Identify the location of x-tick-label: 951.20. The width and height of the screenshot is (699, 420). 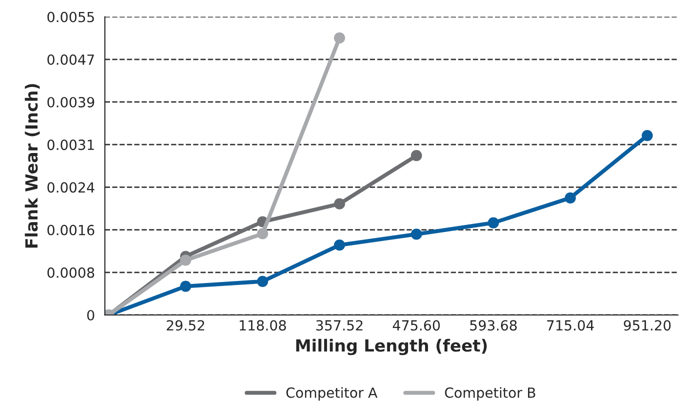
(647, 325).